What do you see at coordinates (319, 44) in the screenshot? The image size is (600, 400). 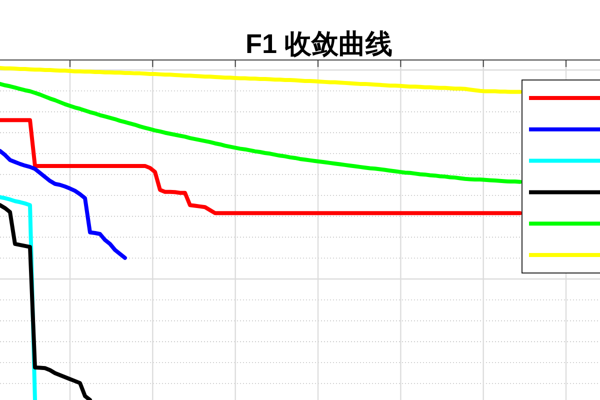 I see `chart-title: F1 收敛曲线` at bounding box center [319, 44].